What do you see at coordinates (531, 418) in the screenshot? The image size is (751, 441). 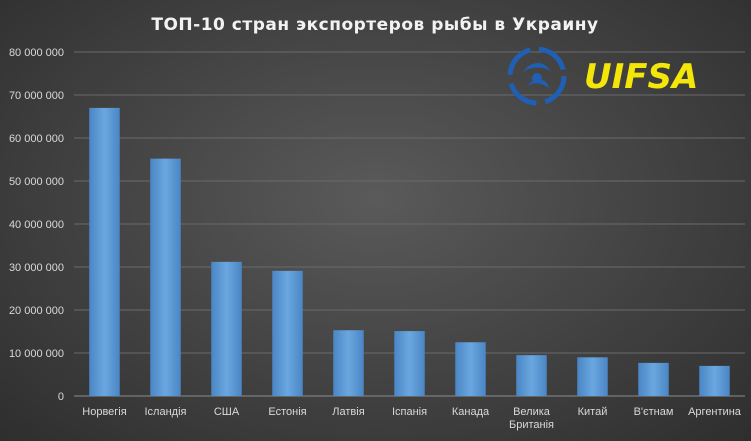 I see `x-tick-label: Велика Британія` at bounding box center [531, 418].